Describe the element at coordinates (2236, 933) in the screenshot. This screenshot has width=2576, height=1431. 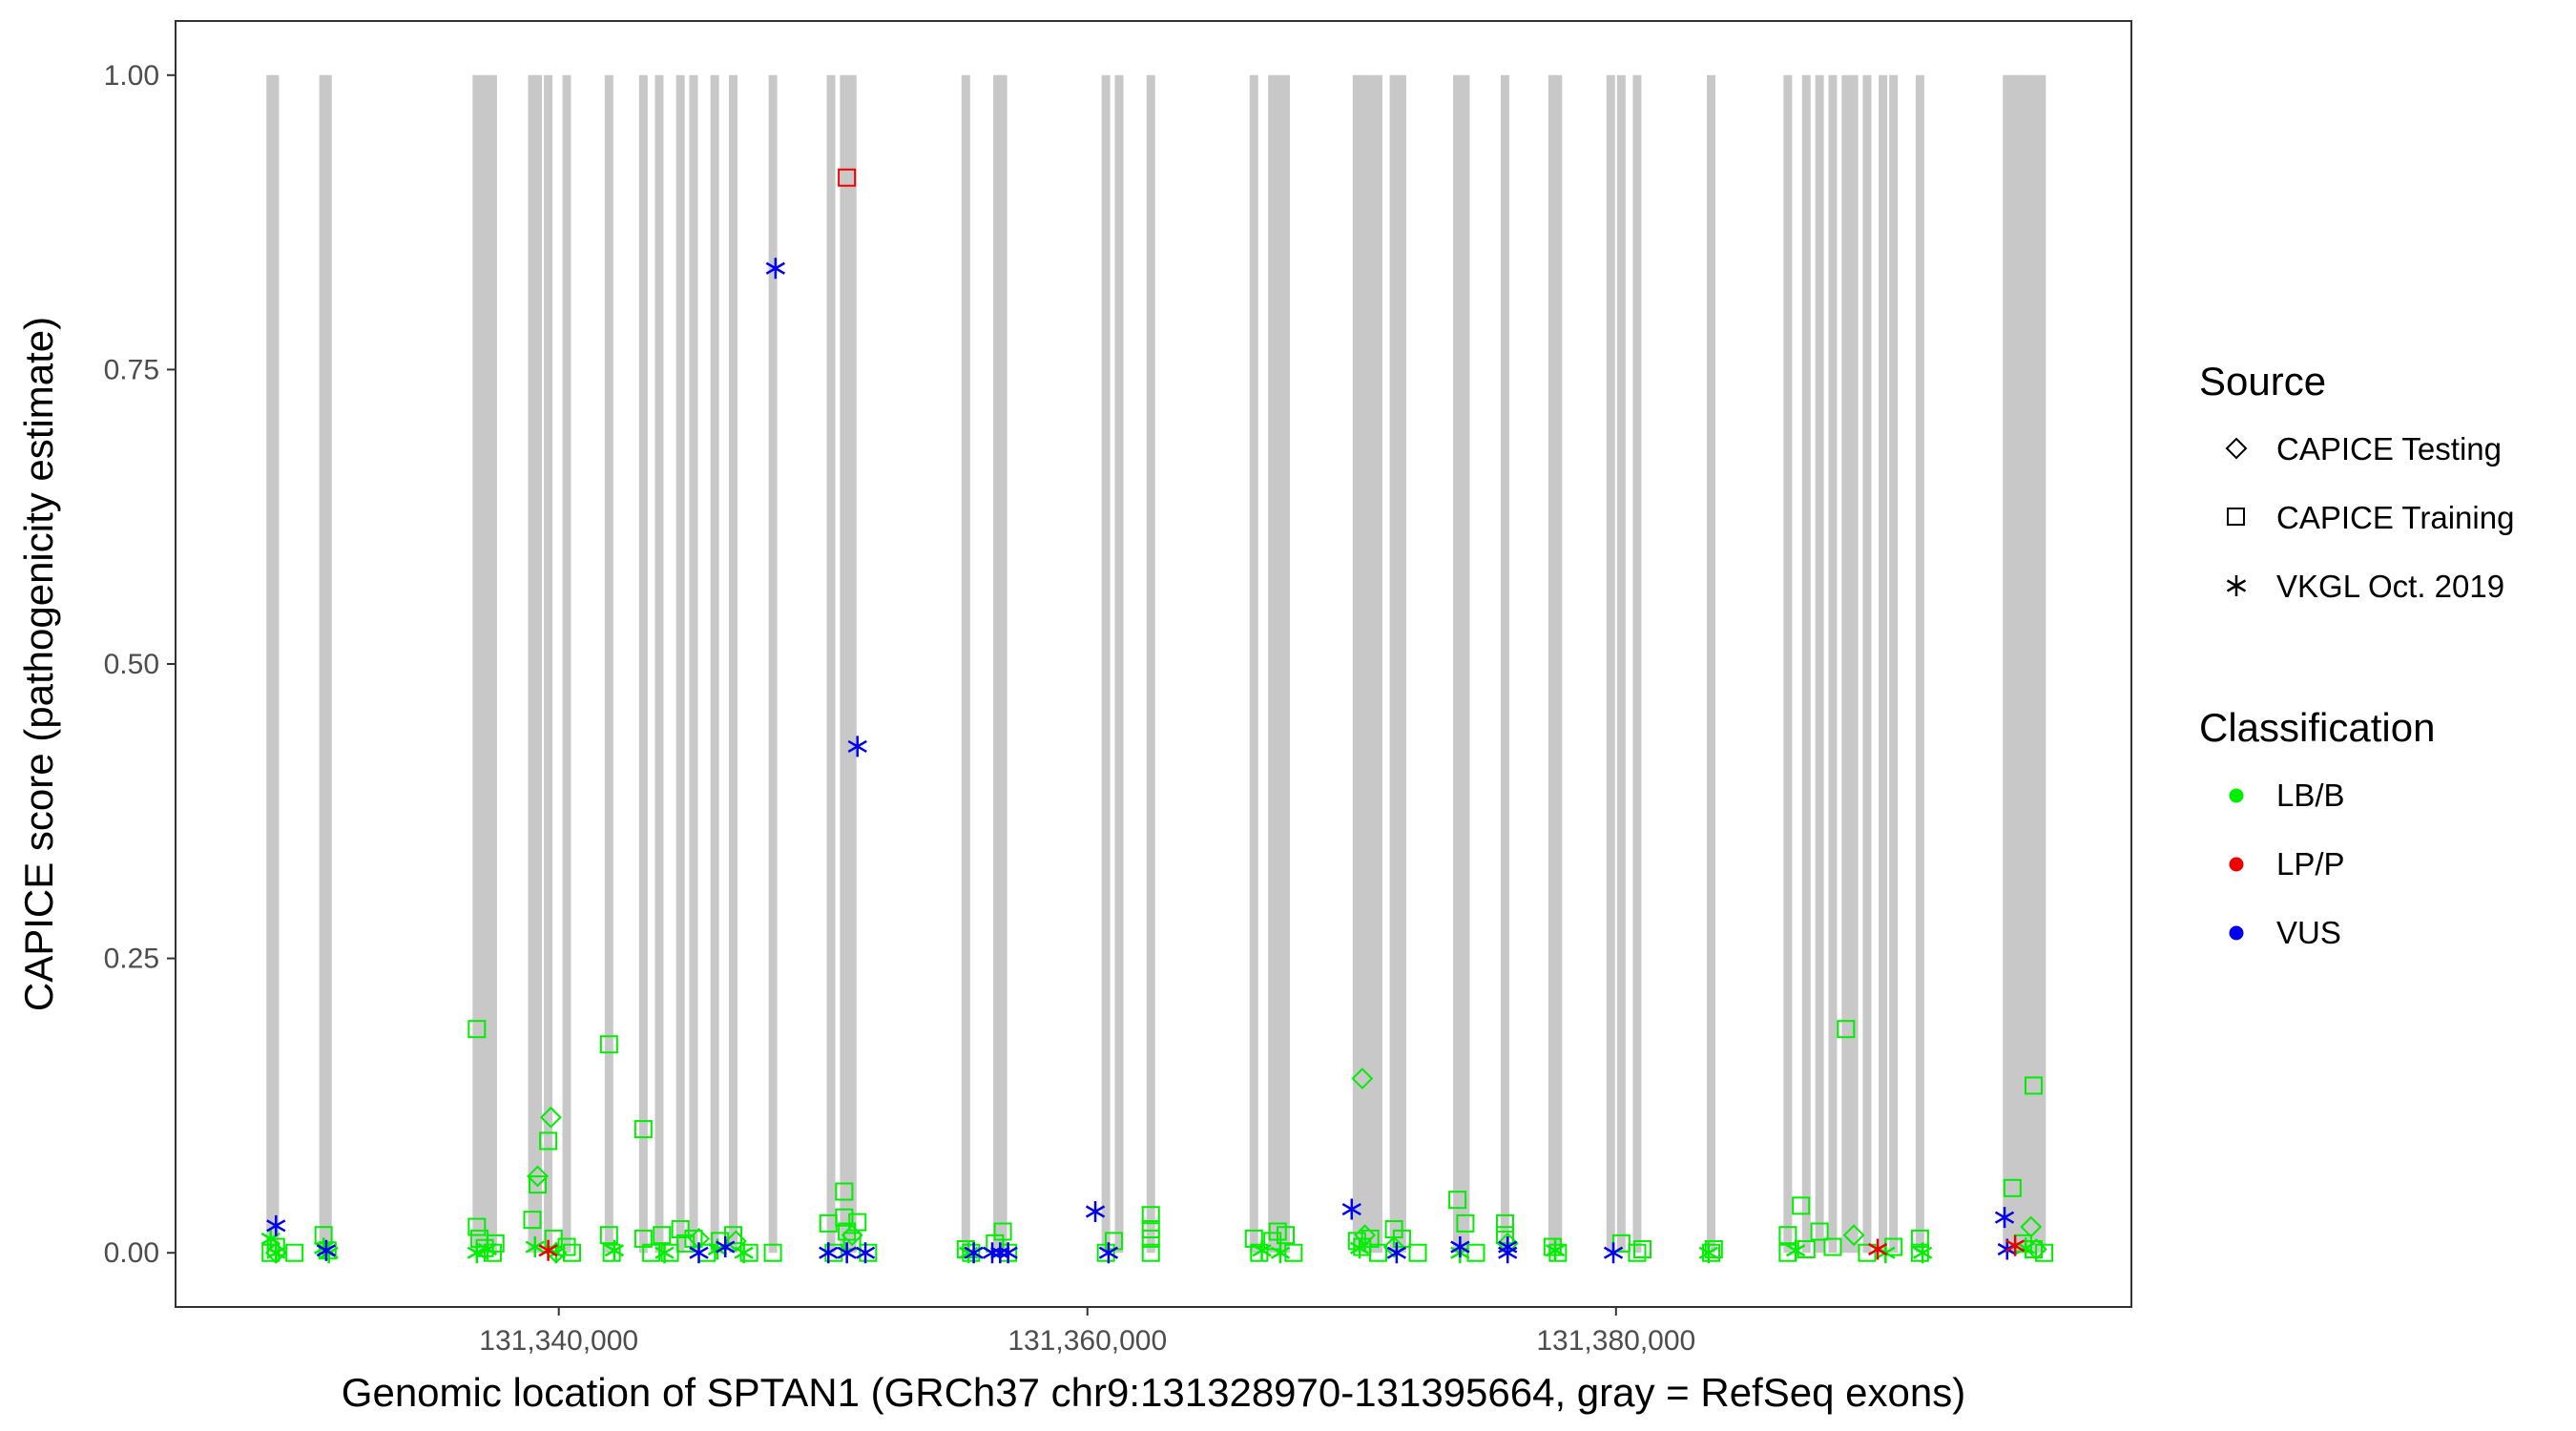
I see `legend-key-vus` at that location.